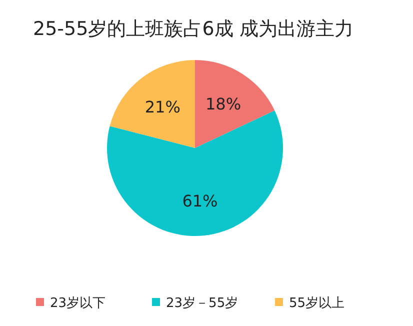  What do you see at coordinates (200, 201) in the screenshot?
I see `data-label: 61%` at bounding box center [200, 201].